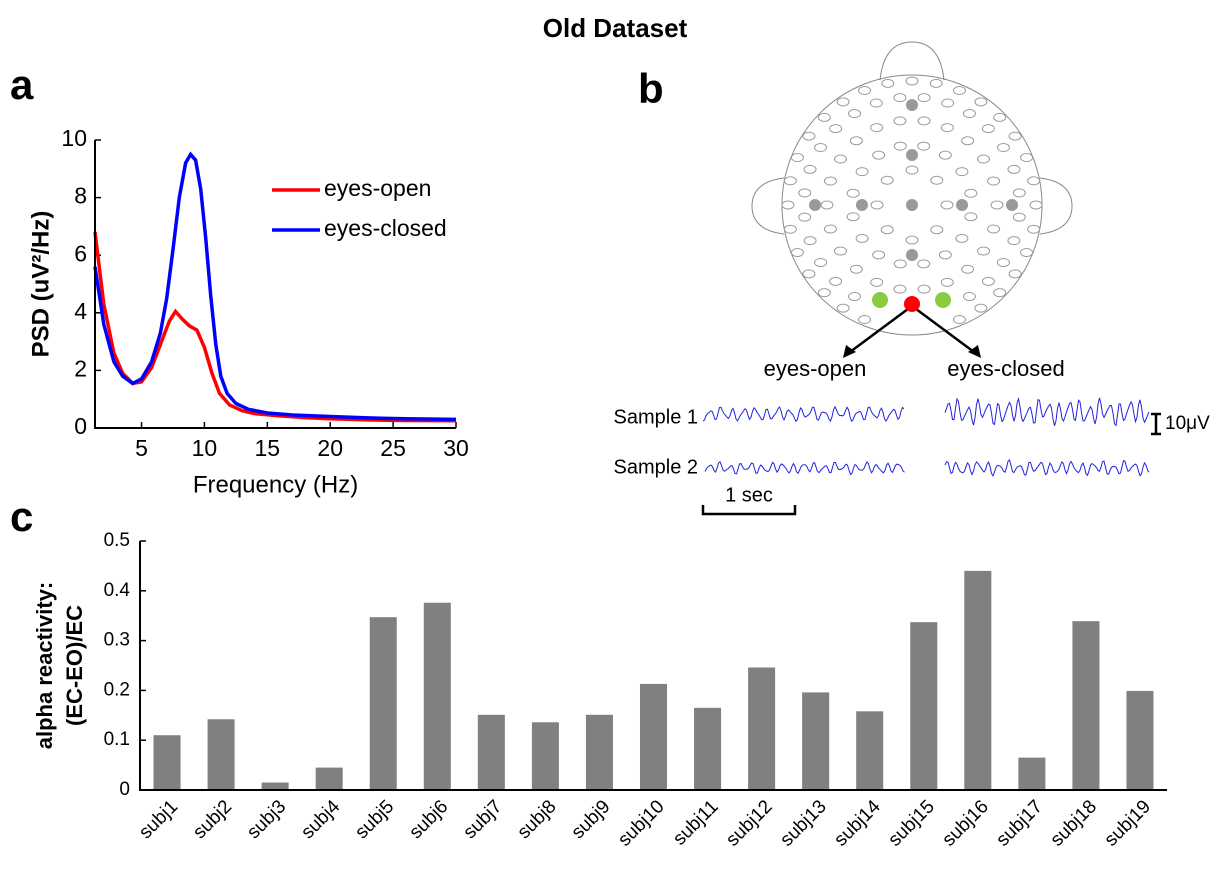 Image resolution: width=1230 pixels, height=870 pixels. I want to click on panel-label: c, so click(21, 516).